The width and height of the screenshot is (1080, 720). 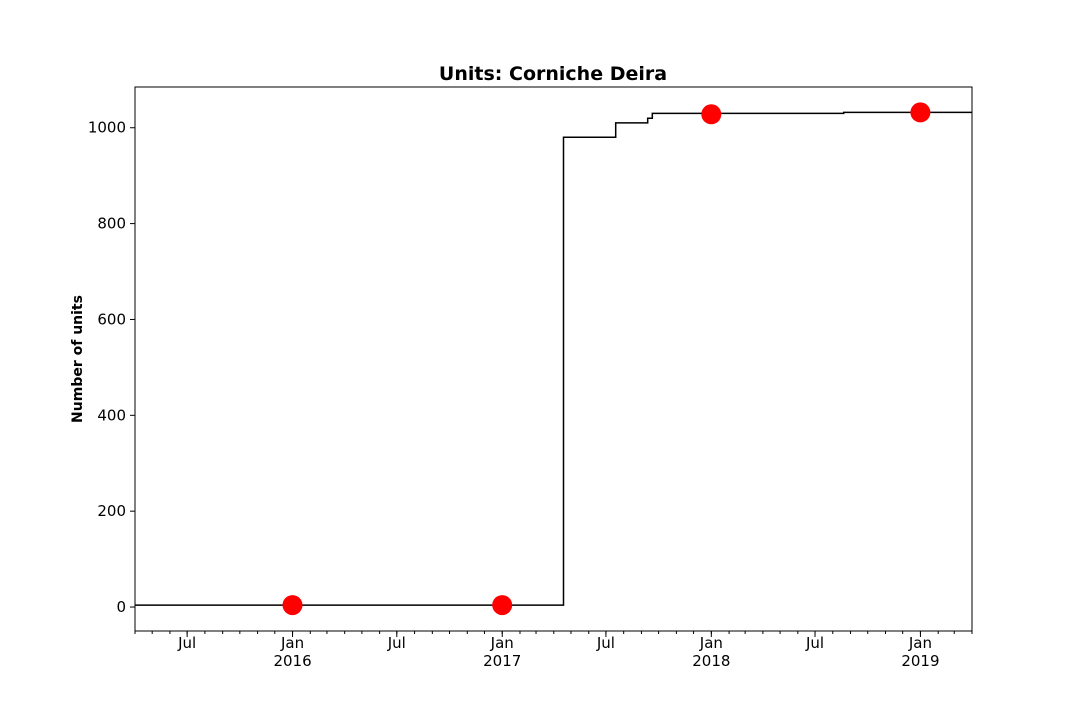 I want to click on x-tick-year-label: 2017, so click(x=502, y=661).